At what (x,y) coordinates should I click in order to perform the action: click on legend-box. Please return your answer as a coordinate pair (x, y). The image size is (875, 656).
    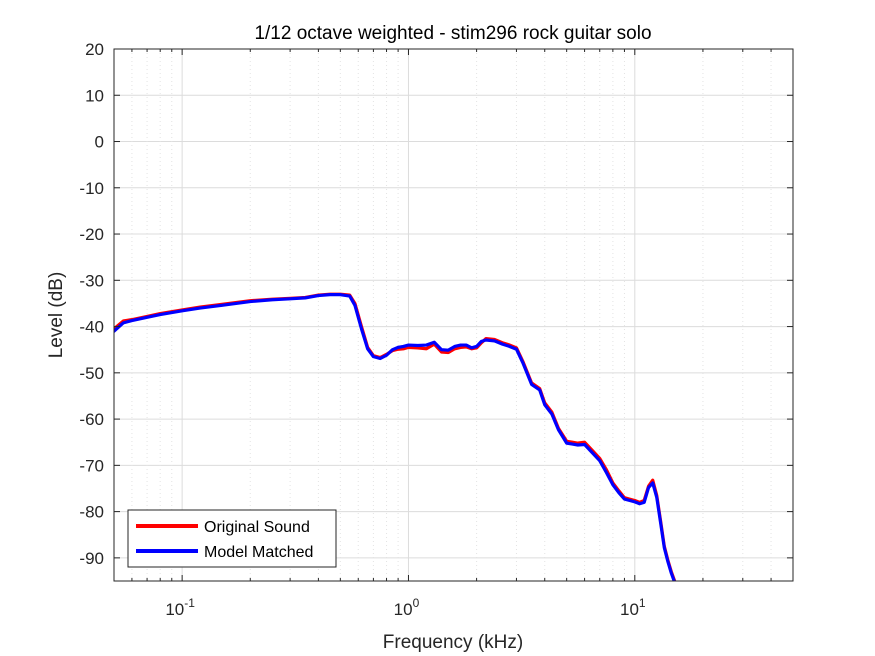
    Looking at the image, I should click on (232, 538).